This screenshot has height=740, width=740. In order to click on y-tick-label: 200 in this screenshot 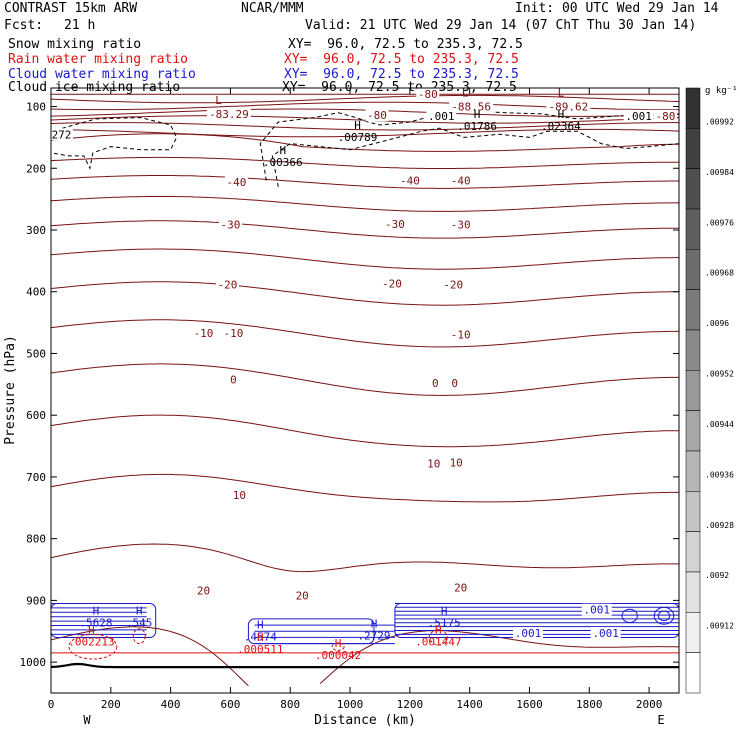, I will do `click(36, 168)`.